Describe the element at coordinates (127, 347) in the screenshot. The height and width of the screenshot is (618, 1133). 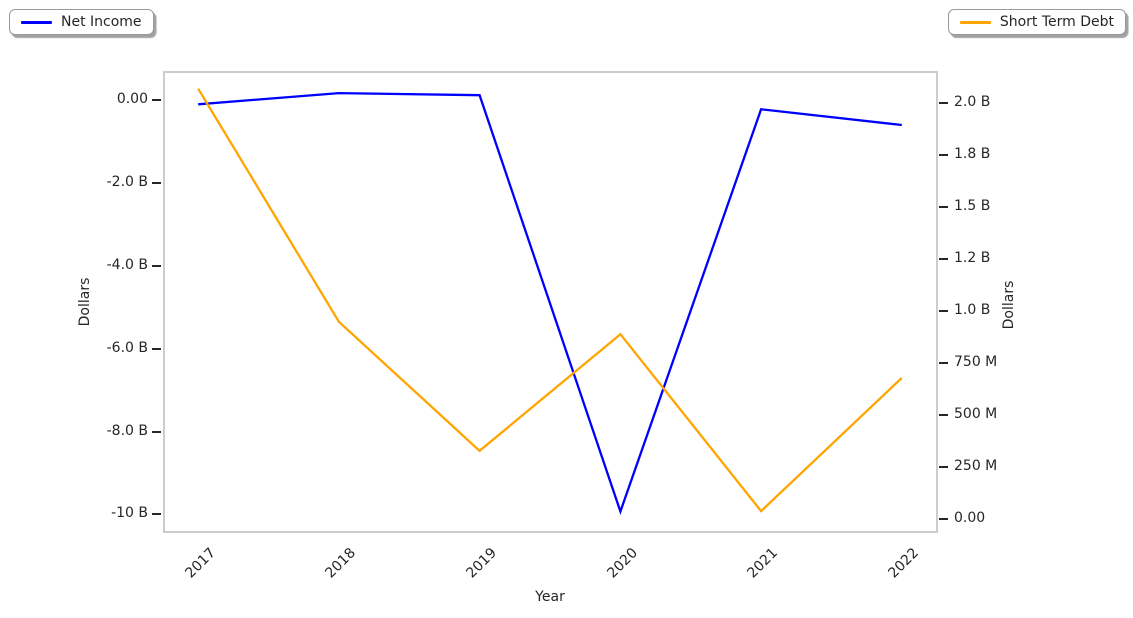
I see `y-axis-left-tick-label: -6.0 B` at that location.